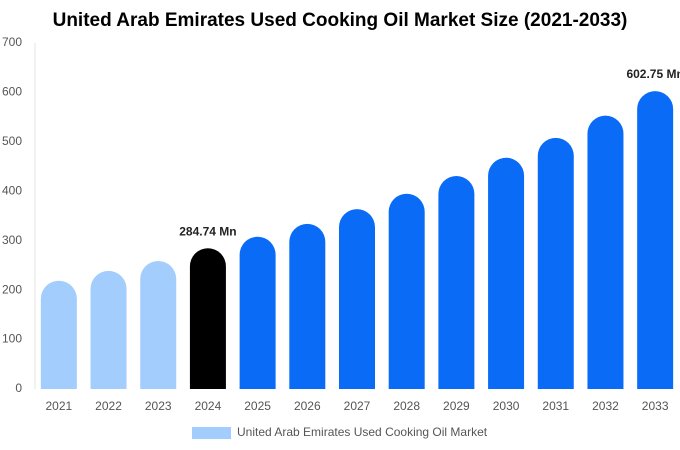 The height and width of the screenshot is (450, 680). Describe the element at coordinates (555, 406) in the screenshot. I see `x-tick-label: 2031` at that location.